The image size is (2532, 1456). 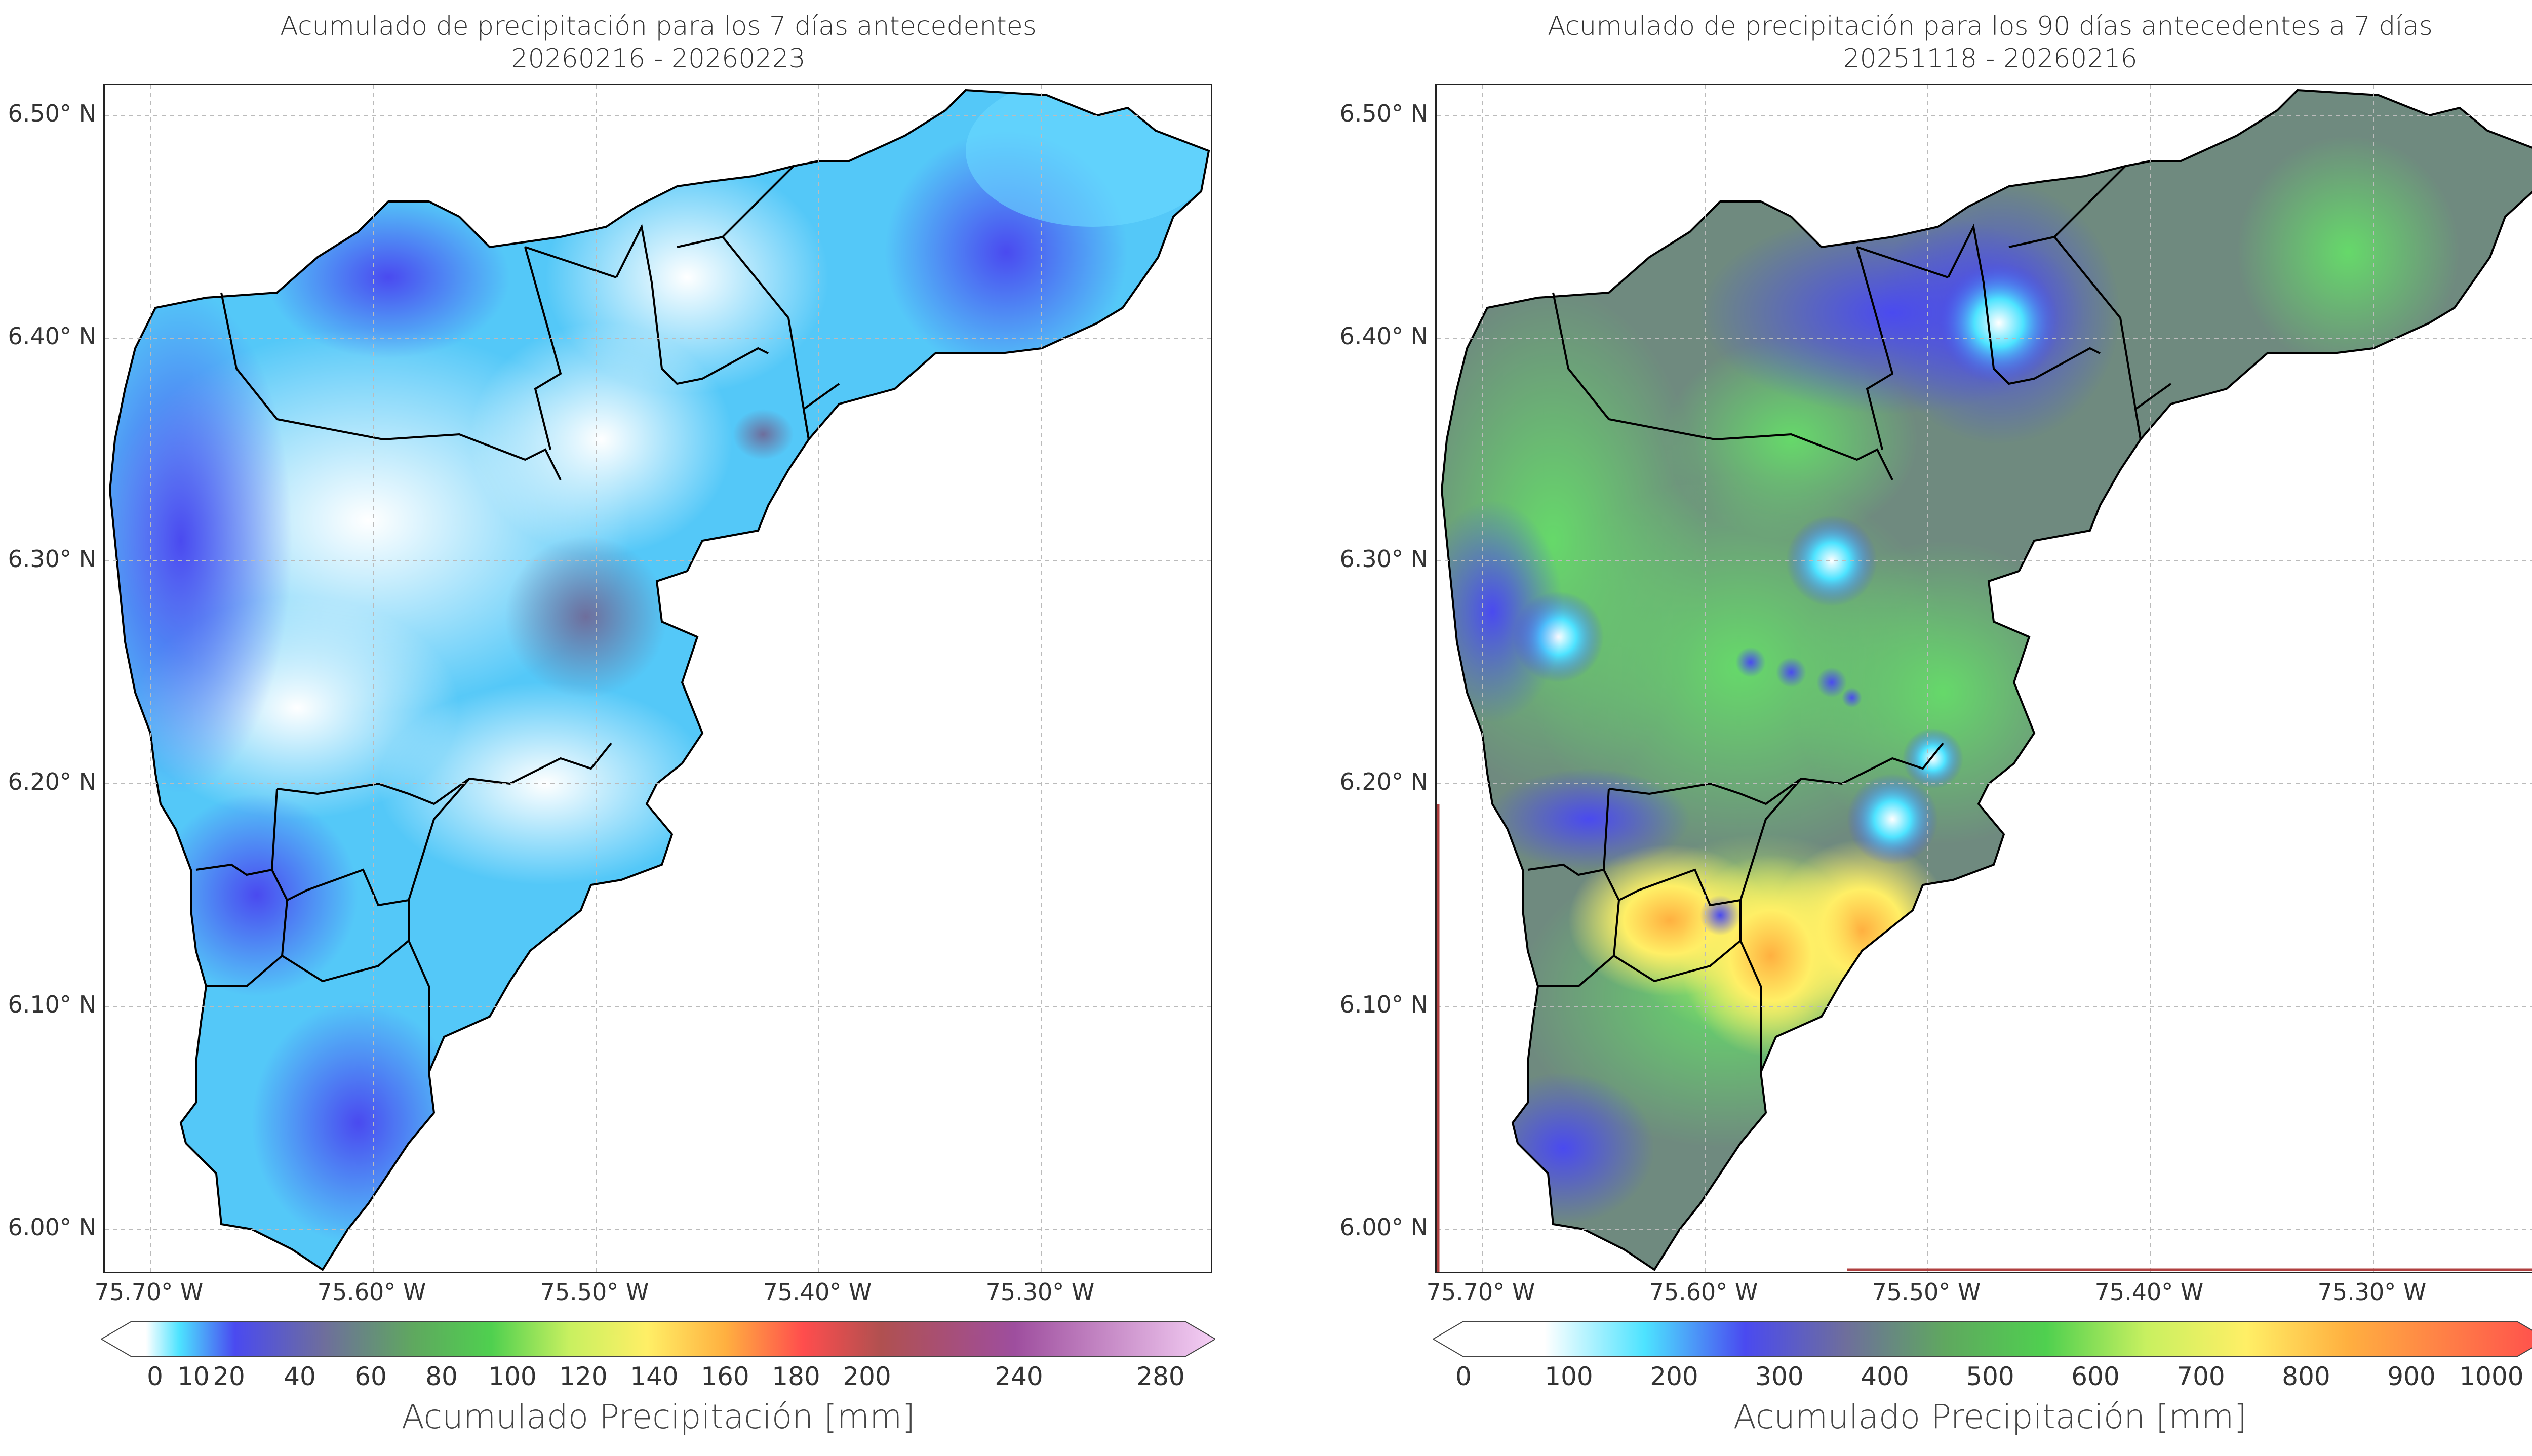 I want to click on right-cbar-tick-3: 300, so click(x=1779, y=1376).